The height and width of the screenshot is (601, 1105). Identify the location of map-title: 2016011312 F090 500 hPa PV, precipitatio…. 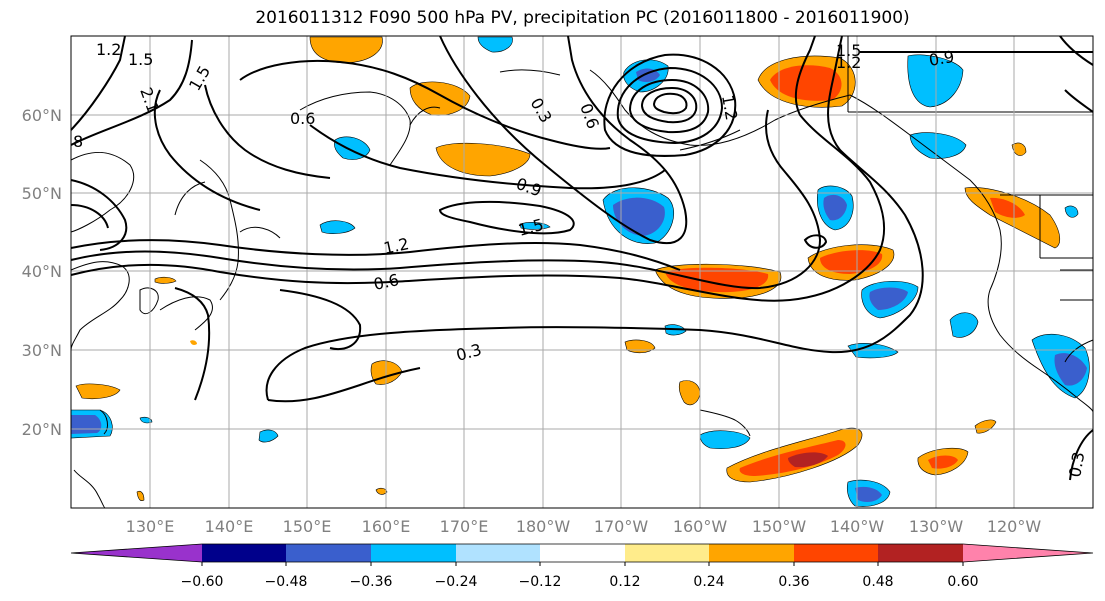
(582, 18).